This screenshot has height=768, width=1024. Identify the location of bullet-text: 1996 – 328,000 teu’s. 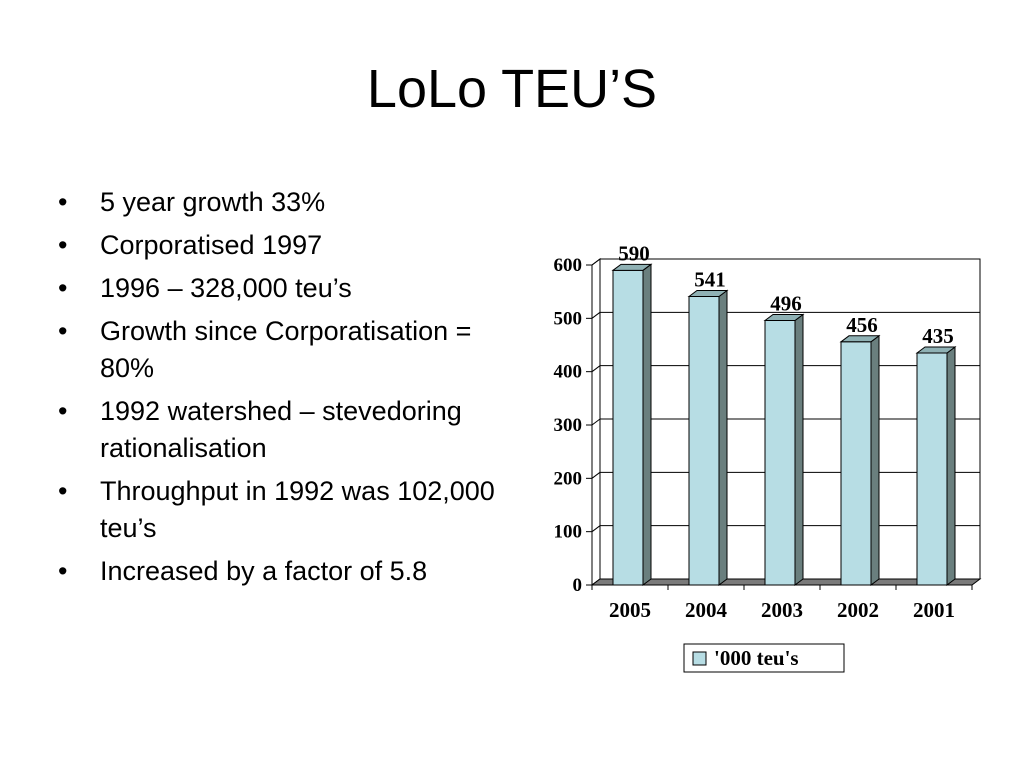
(226, 288).